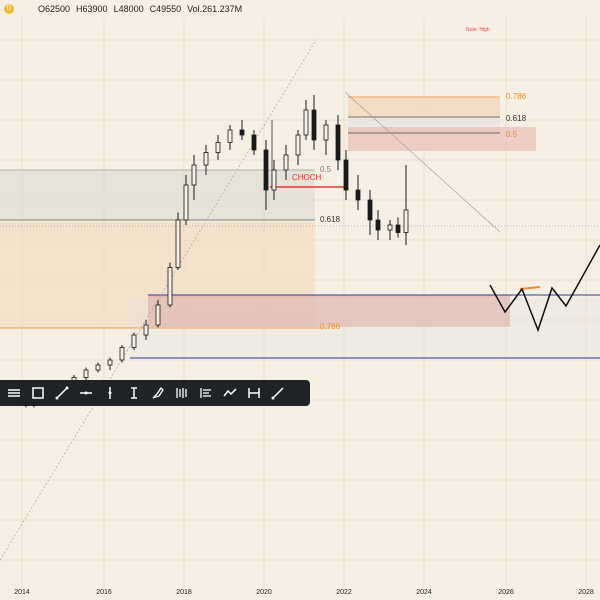  What do you see at coordinates (326, 169) in the screenshot?
I see `fib-lower-5: 0.5` at bounding box center [326, 169].